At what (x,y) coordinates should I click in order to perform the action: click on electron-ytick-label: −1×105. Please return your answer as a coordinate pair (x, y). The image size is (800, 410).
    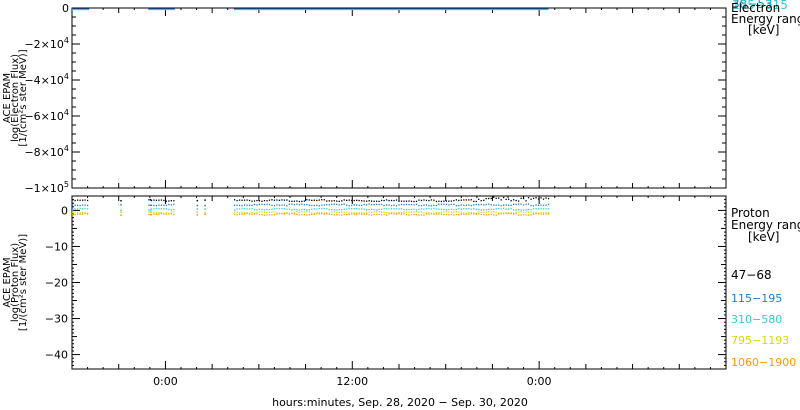
    Looking at the image, I should click on (46, 187).